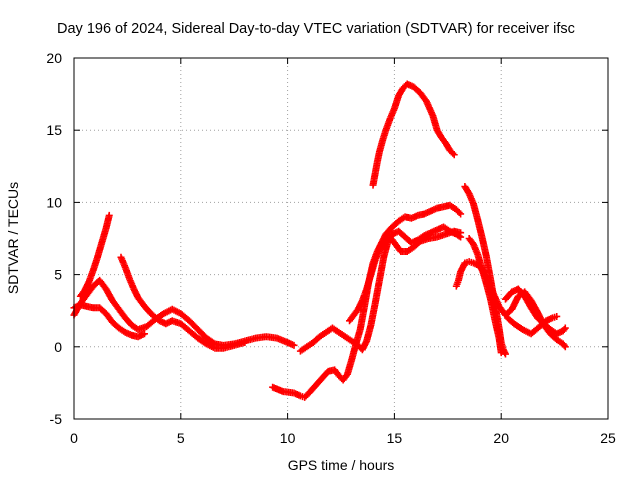 The height and width of the screenshot is (480, 640). I want to click on series-arc-k, so click(485, 296).